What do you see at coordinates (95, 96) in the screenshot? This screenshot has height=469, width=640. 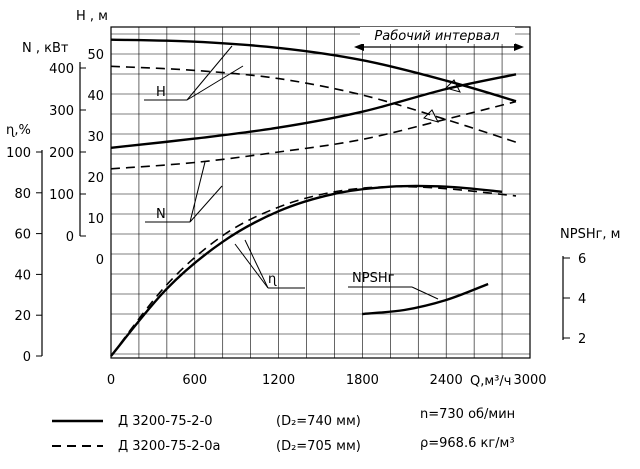 I see `h-tick-label: 40` at bounding box center [95, 96].